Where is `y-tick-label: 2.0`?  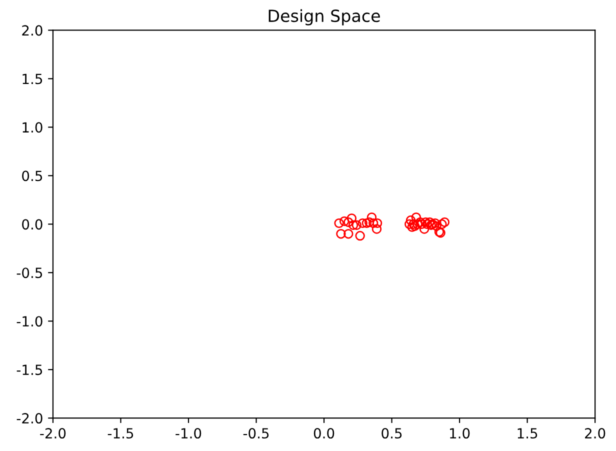 y-tick-label: 2.0 is located at coordinates (32, 30).